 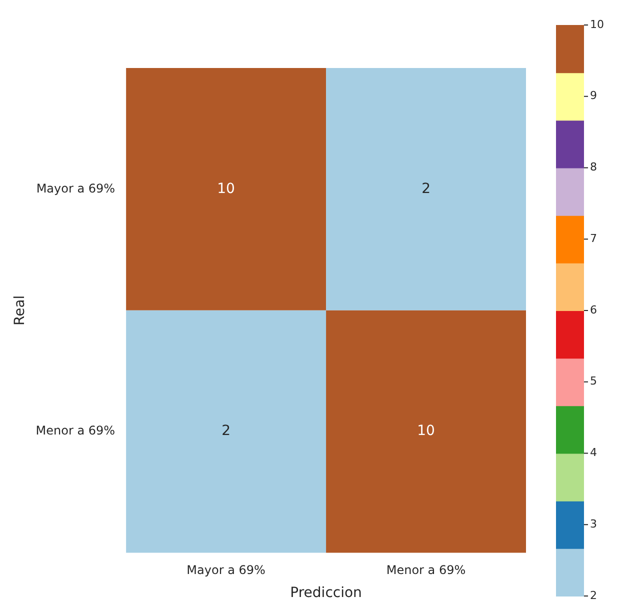 What do you see at coordinates (326, 593) in the screenshot?
I see `x-axis-title: Prediccion` at bounding box center [326, 593].